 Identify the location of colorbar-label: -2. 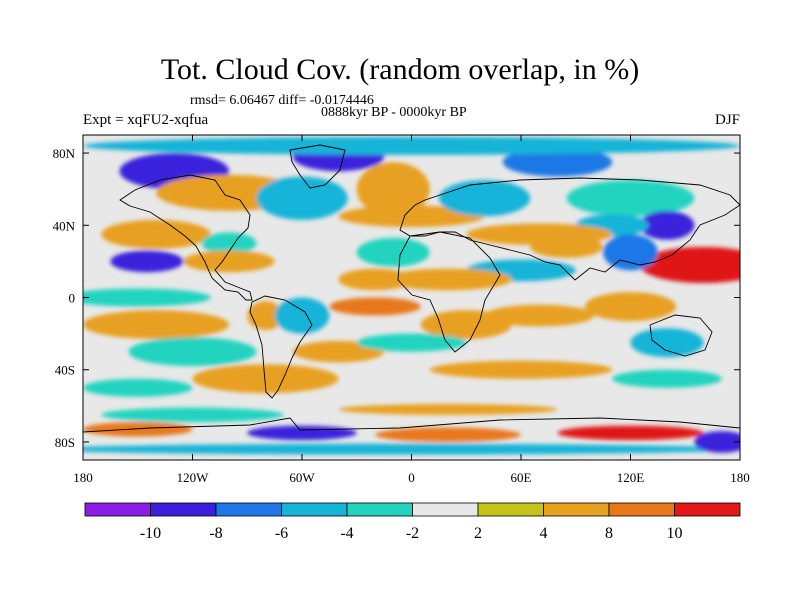
(412, 533).